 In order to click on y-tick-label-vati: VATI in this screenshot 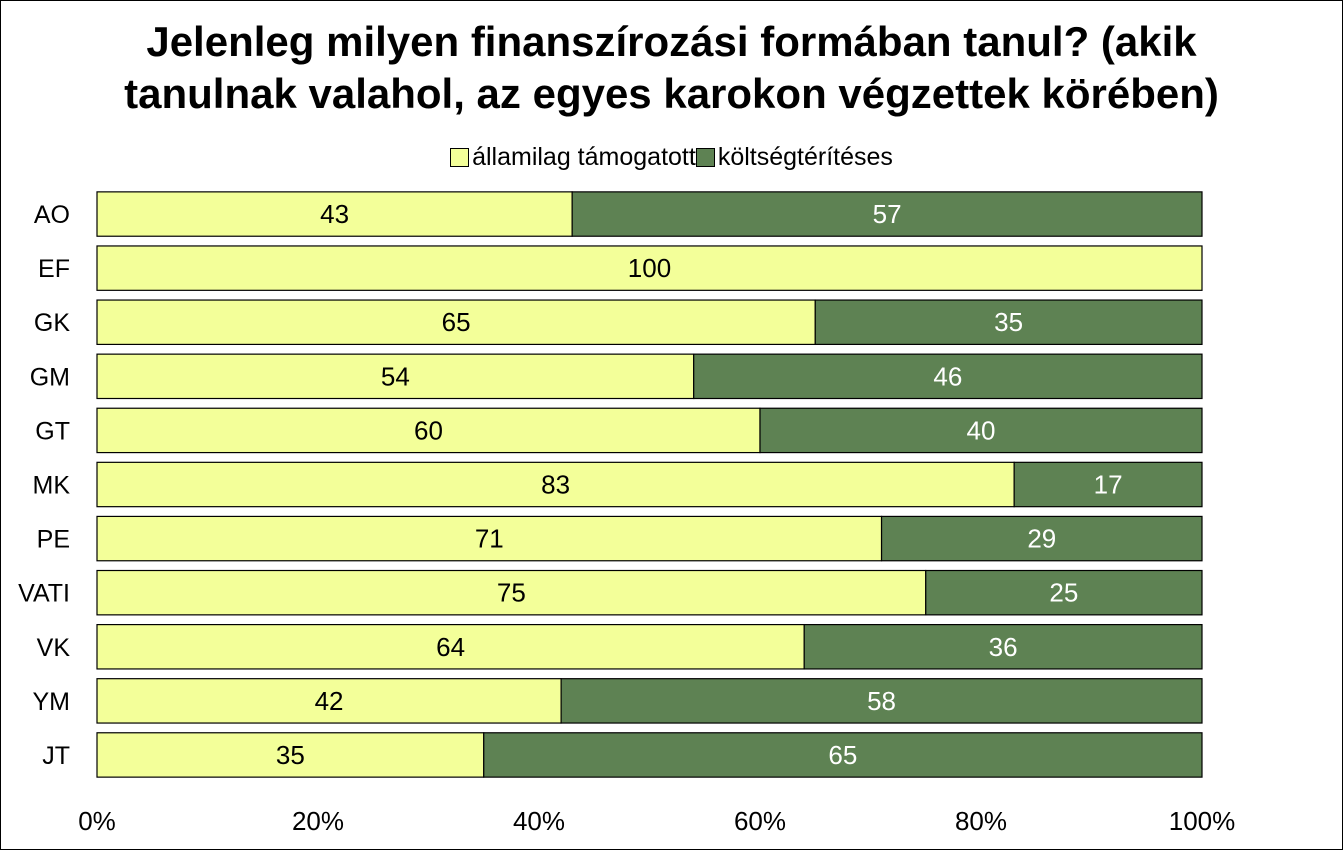, I will do `click(44, 594)`.